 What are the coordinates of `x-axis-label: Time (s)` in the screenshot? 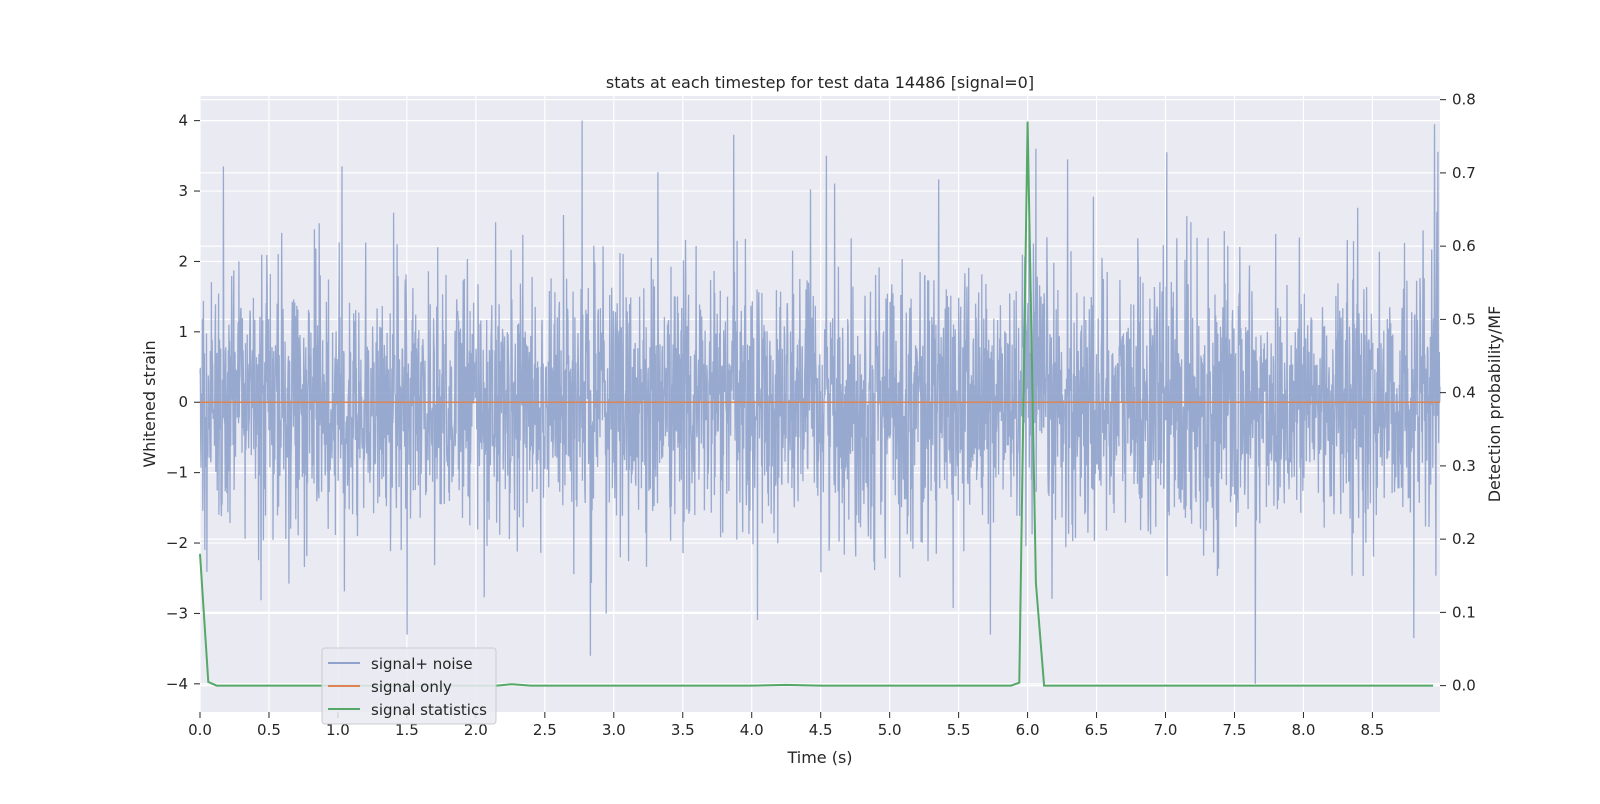 It's located at (819, 757).